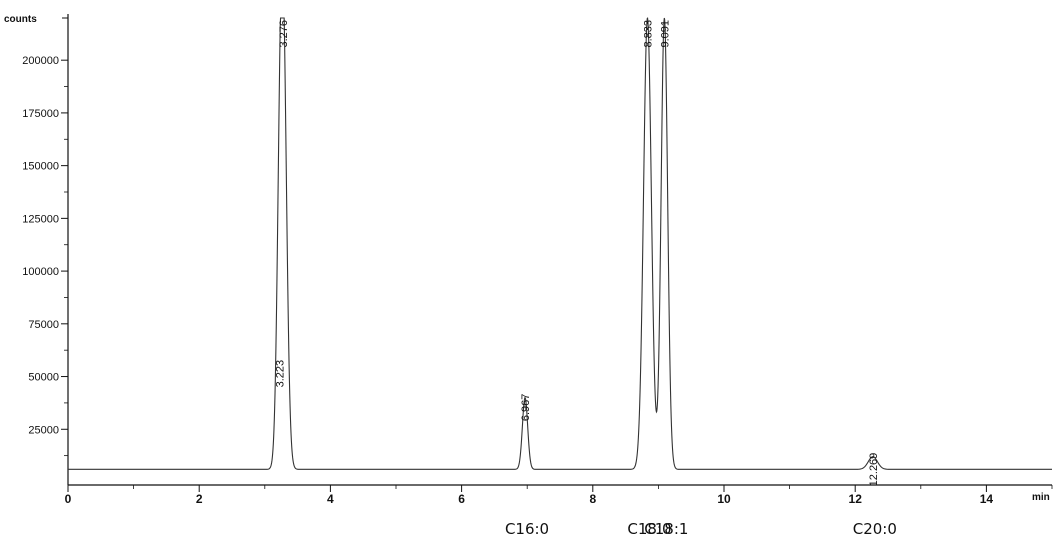 This screenshot has width=1056, height=543. What do you see at coordinates (1041, 497) in the screenshot?
I see `x-axis-label: min` at bounding box center [1041, 497].